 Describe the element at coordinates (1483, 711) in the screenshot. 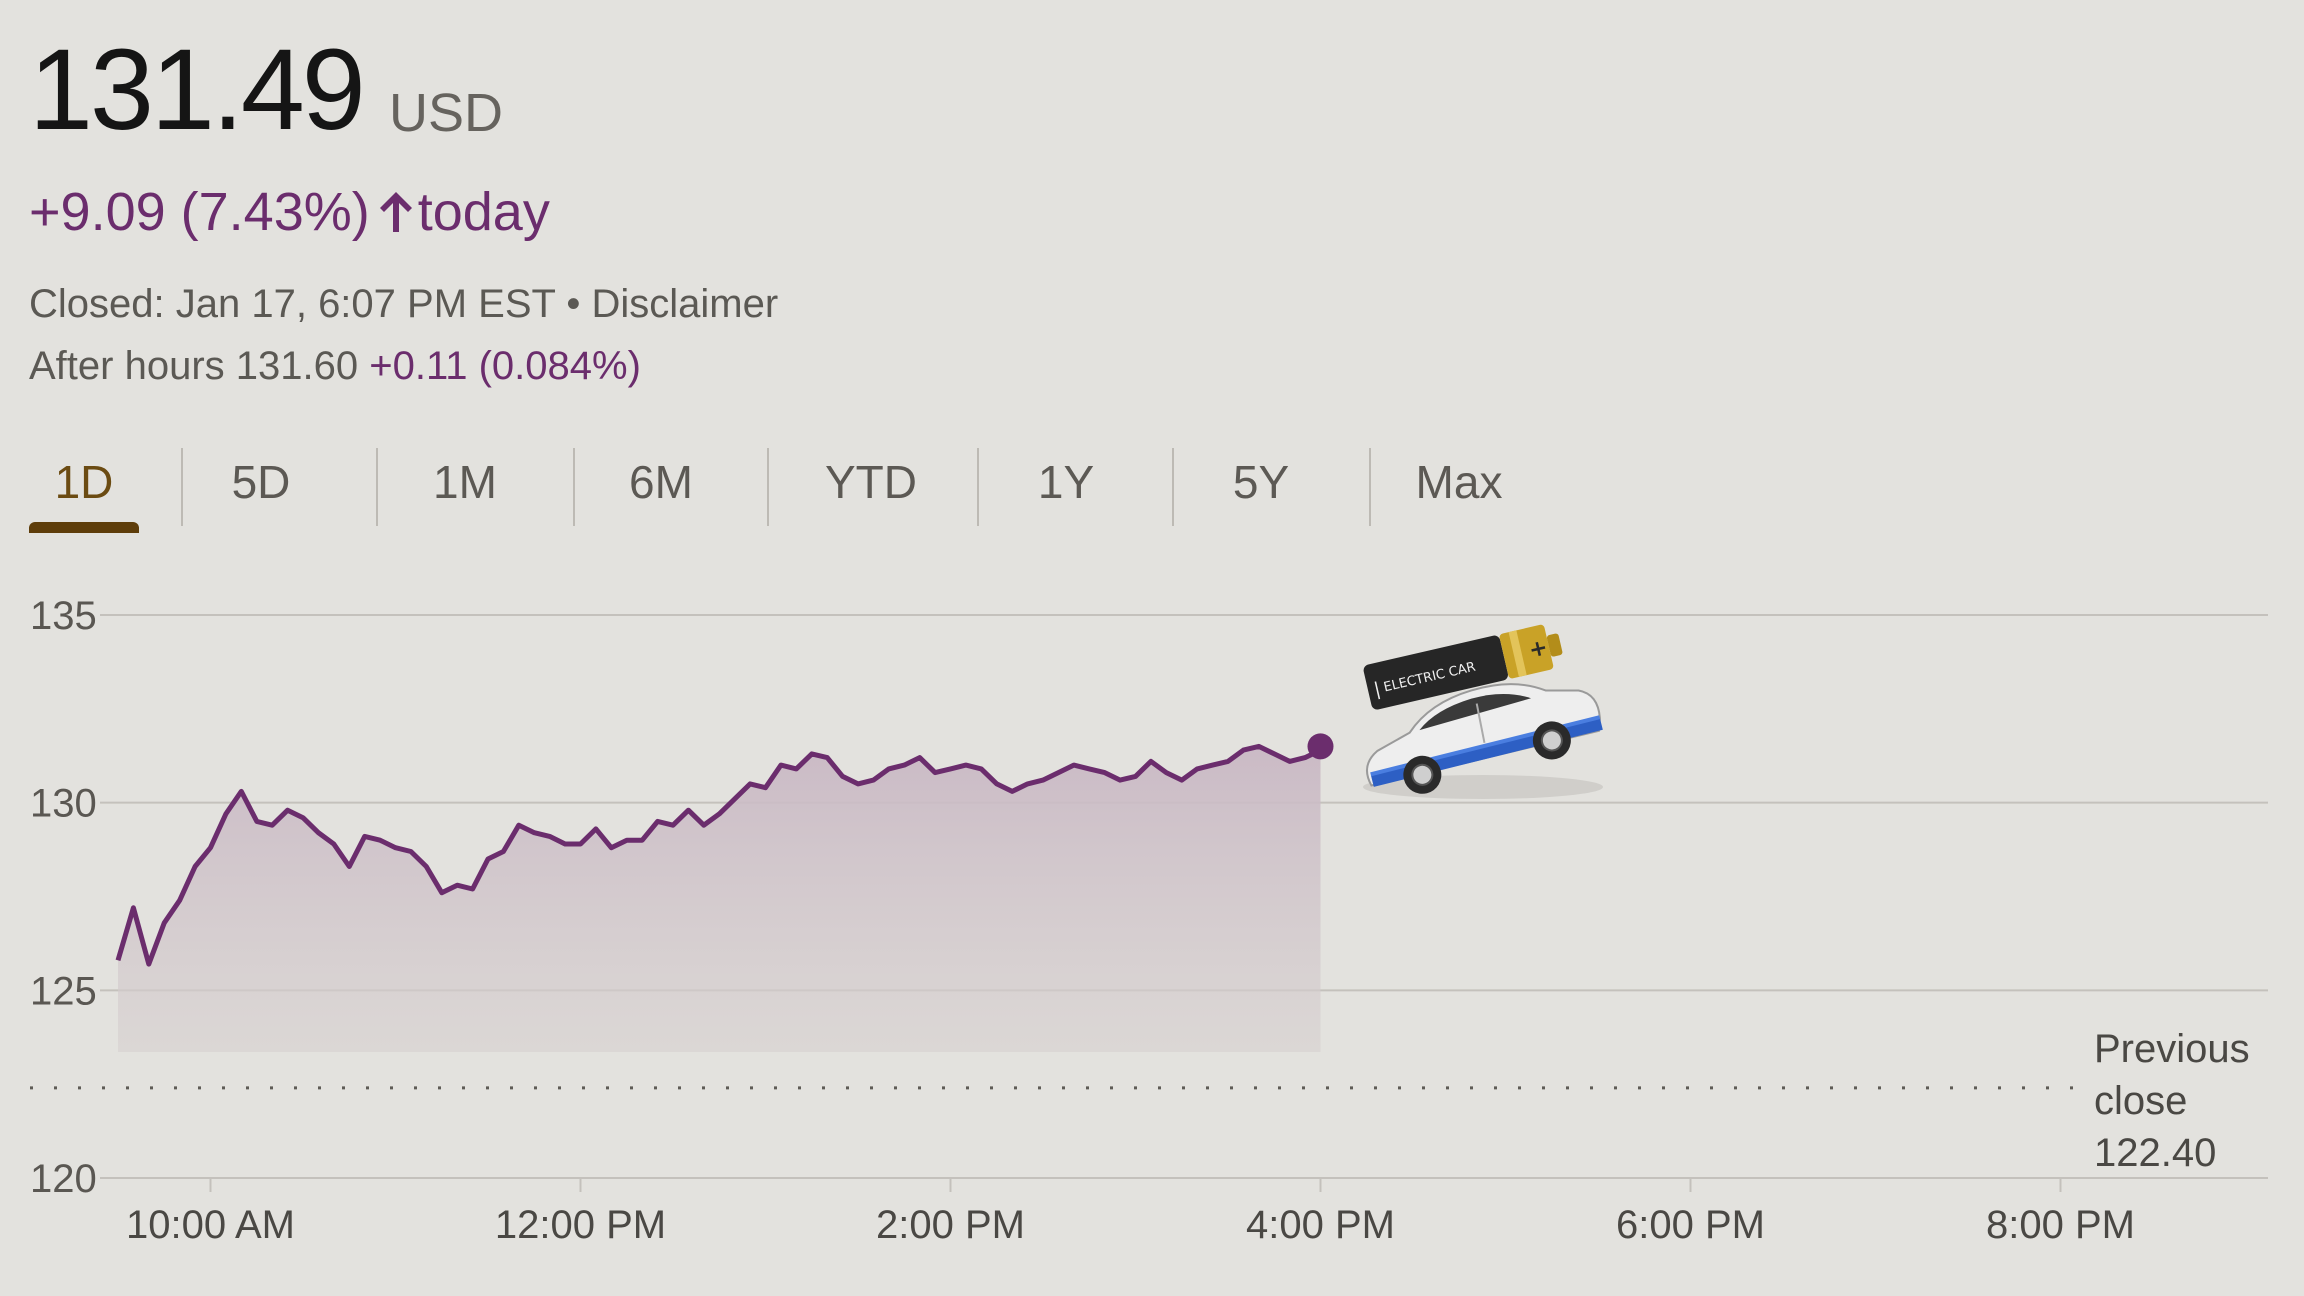

I see `electric-car-icon: + ELECTRIC CAR |` at that location.